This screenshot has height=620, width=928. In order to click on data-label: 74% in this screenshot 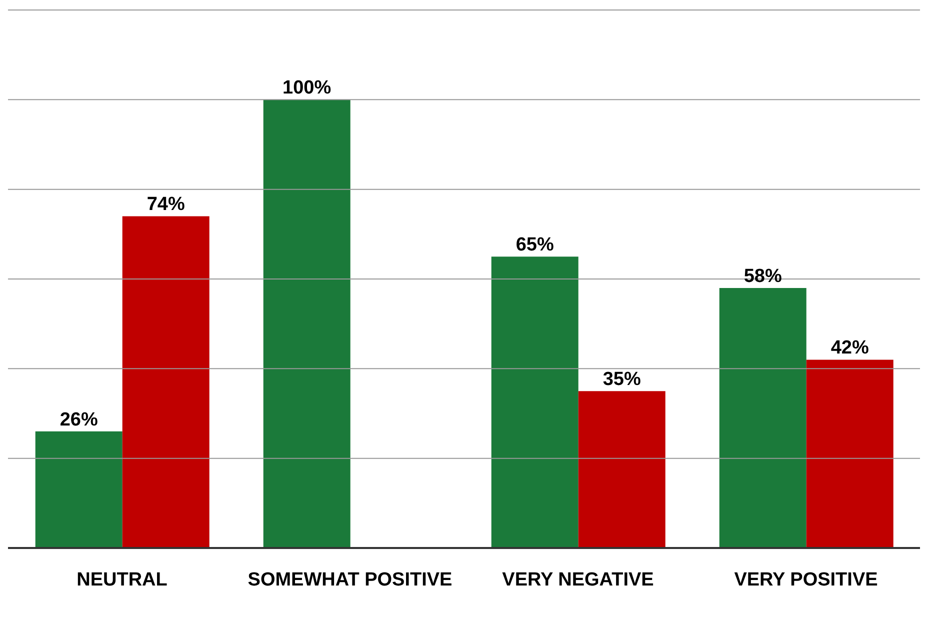, I will do `click(165, 205)`.